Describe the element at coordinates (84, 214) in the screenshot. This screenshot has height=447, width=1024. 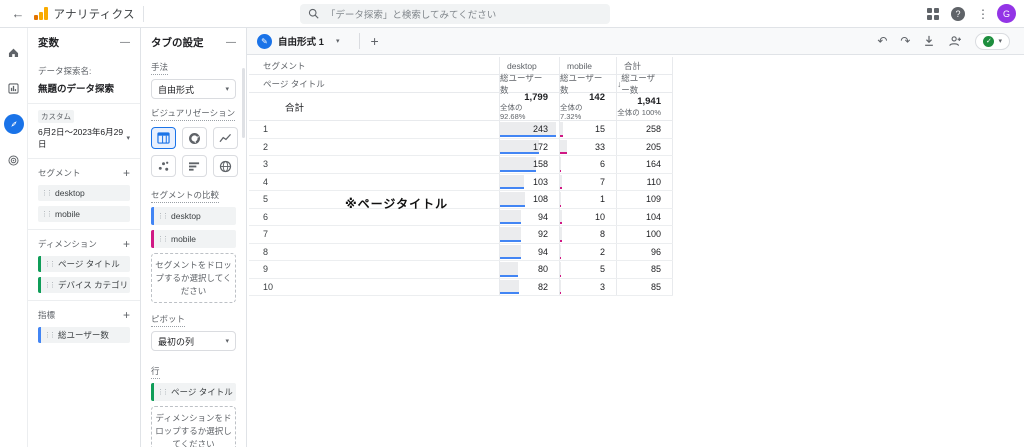
I see `segment-chip-mobile: ⋮⋮ mobile` at that location.